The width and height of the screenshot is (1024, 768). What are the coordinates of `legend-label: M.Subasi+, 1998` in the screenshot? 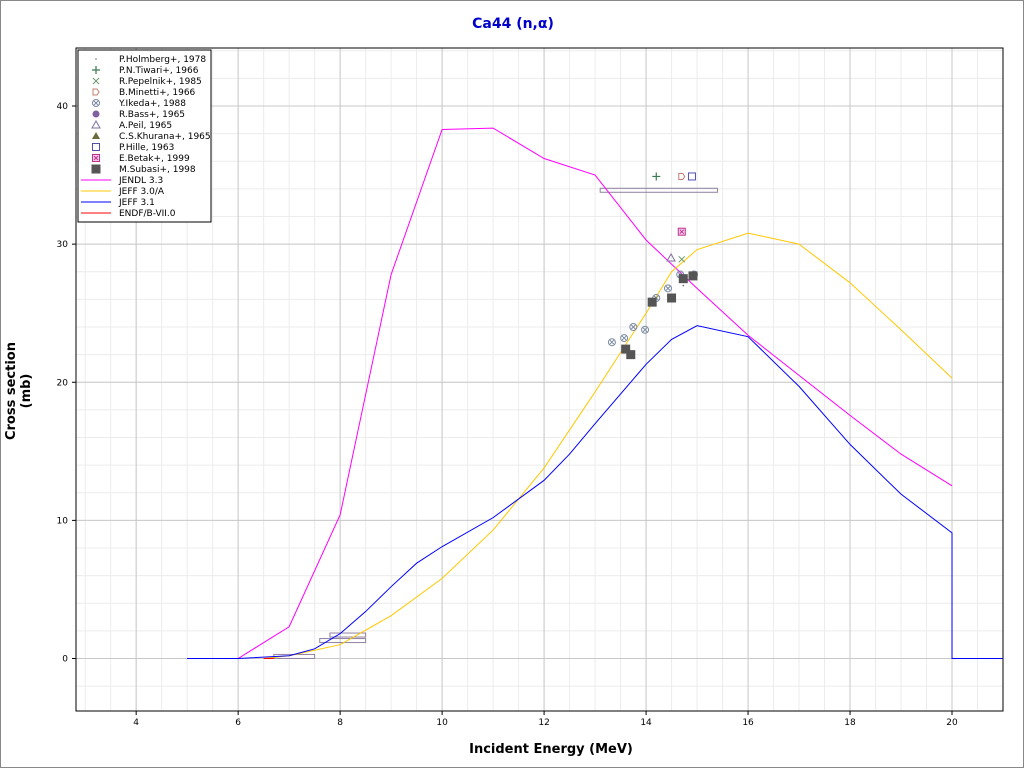 It's located at (157, 170).